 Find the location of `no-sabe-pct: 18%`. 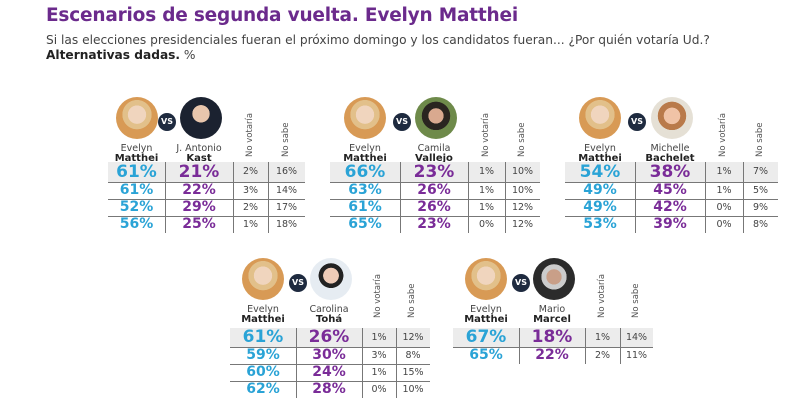

no-sabe-pct: 18% is located at coordinates (286, 224).